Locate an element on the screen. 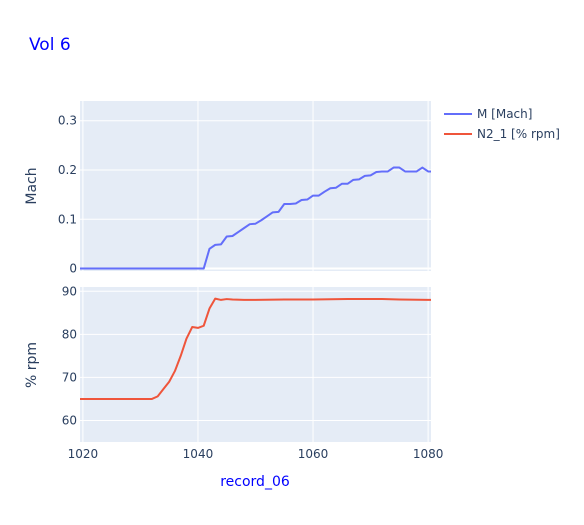 The width and height of the screenshot is (584, 525). p0-y-tick-label-1: 0.1 is located at coordinates (67, 219).